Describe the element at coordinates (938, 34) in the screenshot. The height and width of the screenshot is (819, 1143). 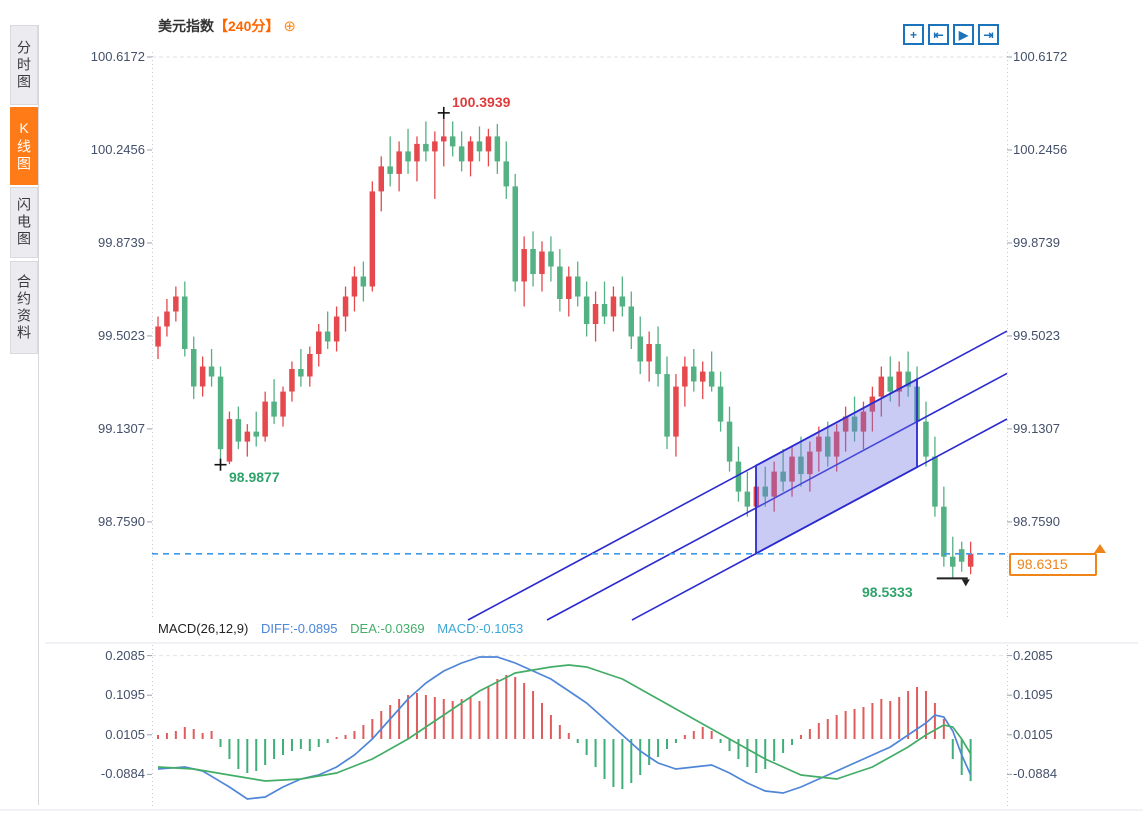
I see `range-compress-left-icon: ⇤` at that location.